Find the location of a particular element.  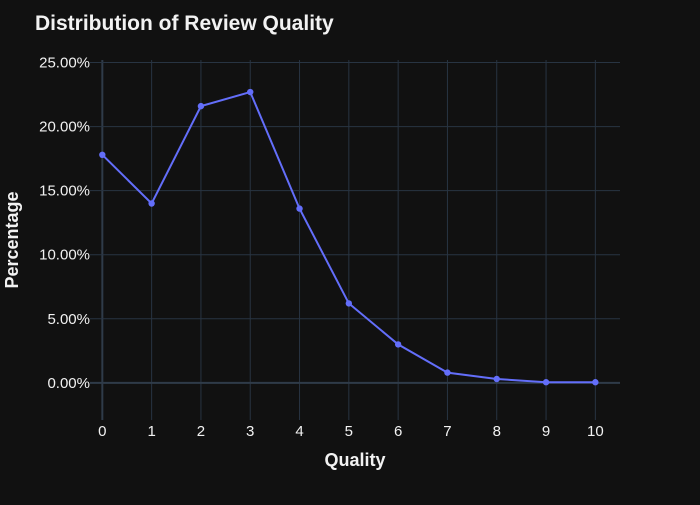

x-axis-title: Quality is located at coordinates (354, 460).